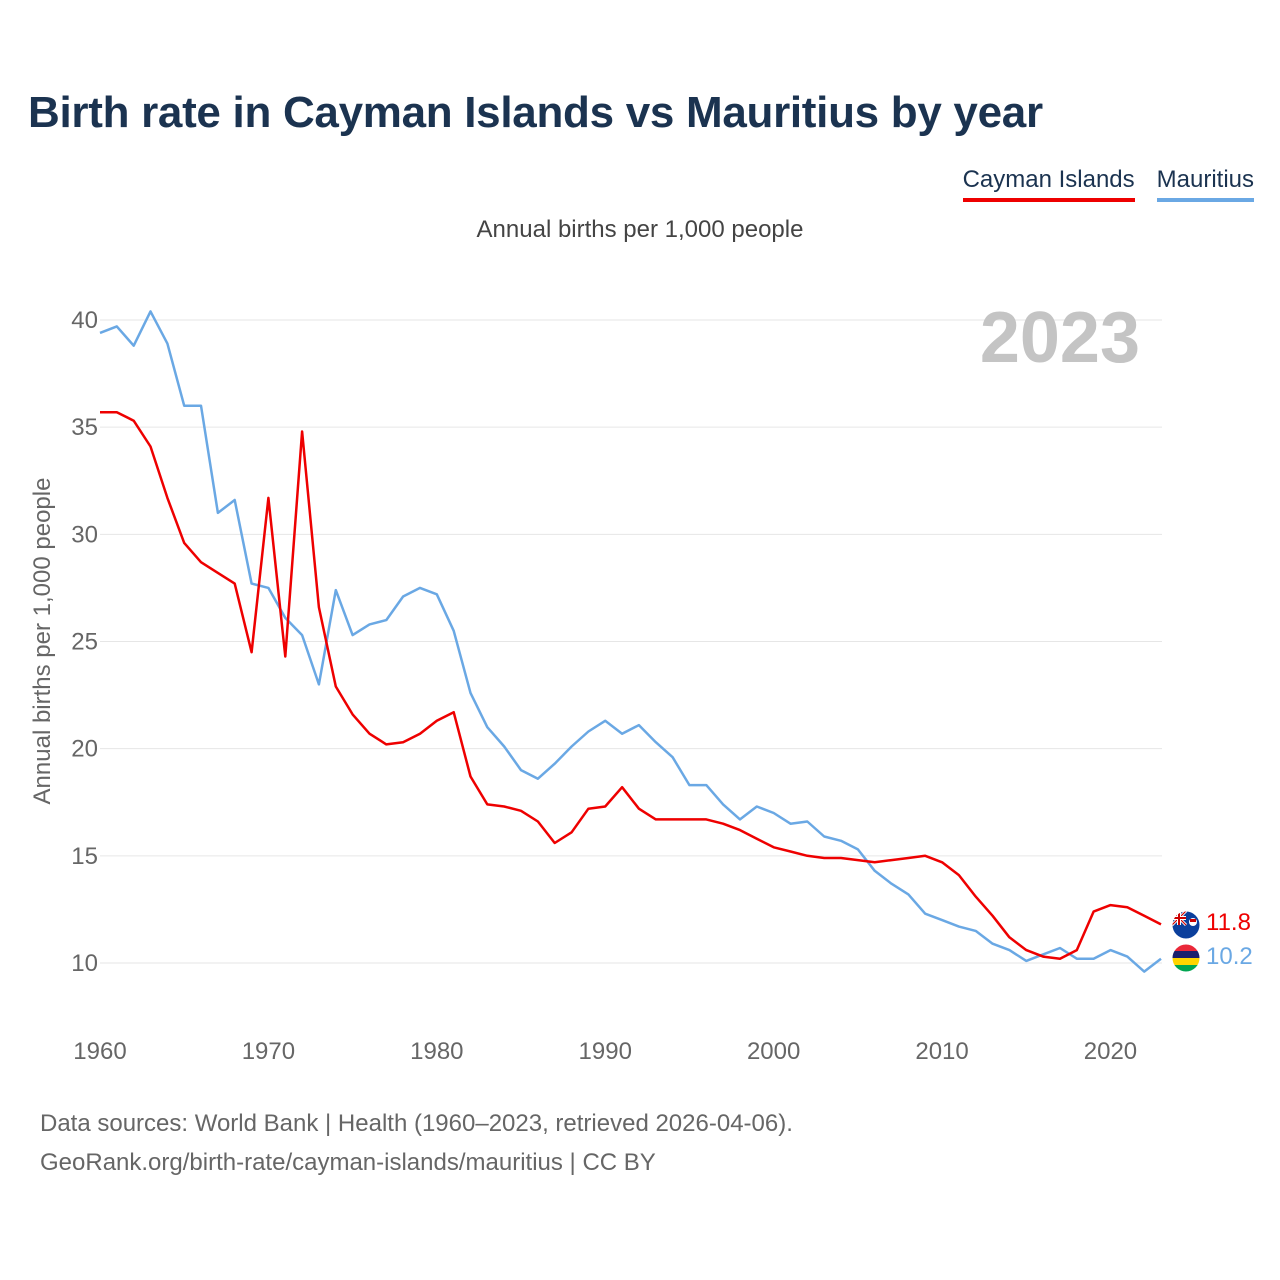  I want to click on y-tick-label: 40, so click(84, 320).